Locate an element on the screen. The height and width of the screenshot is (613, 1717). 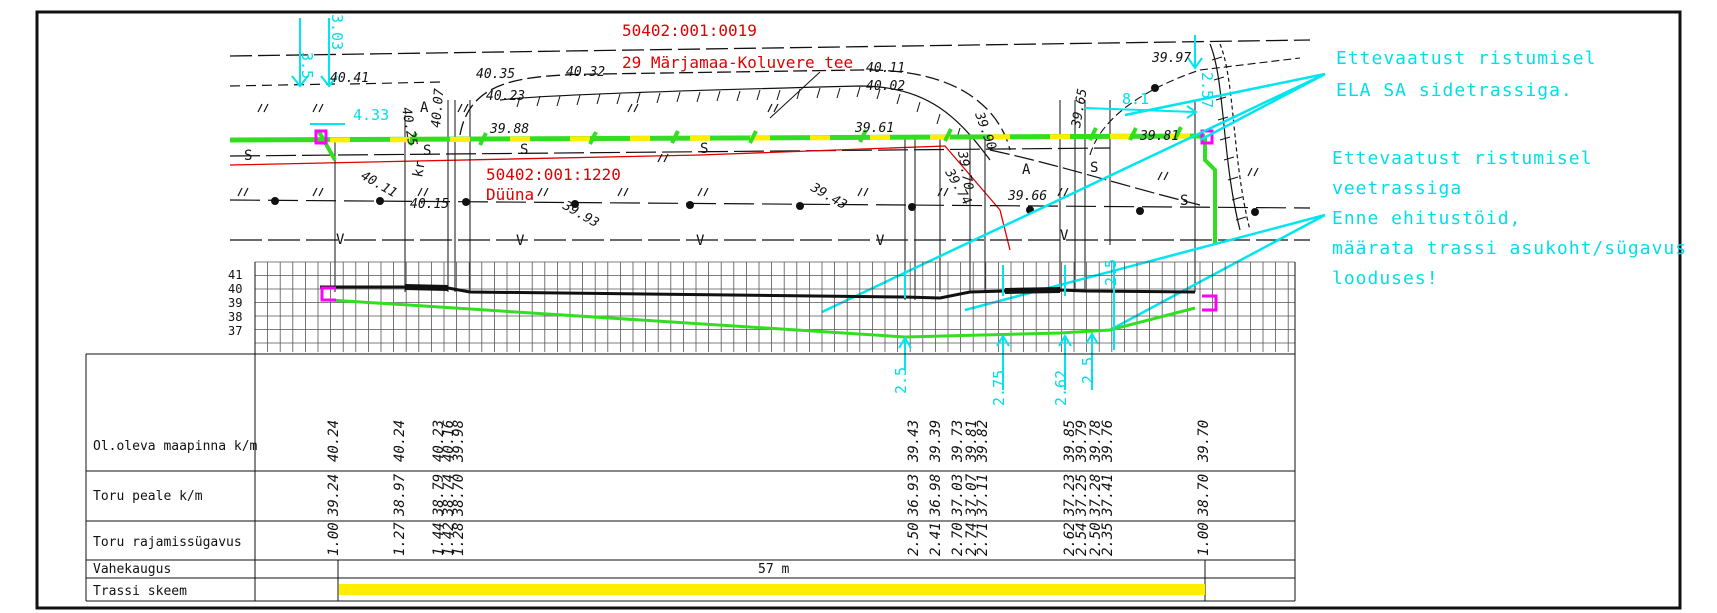
y-tick: 39 is located at coordinates (235, 303).